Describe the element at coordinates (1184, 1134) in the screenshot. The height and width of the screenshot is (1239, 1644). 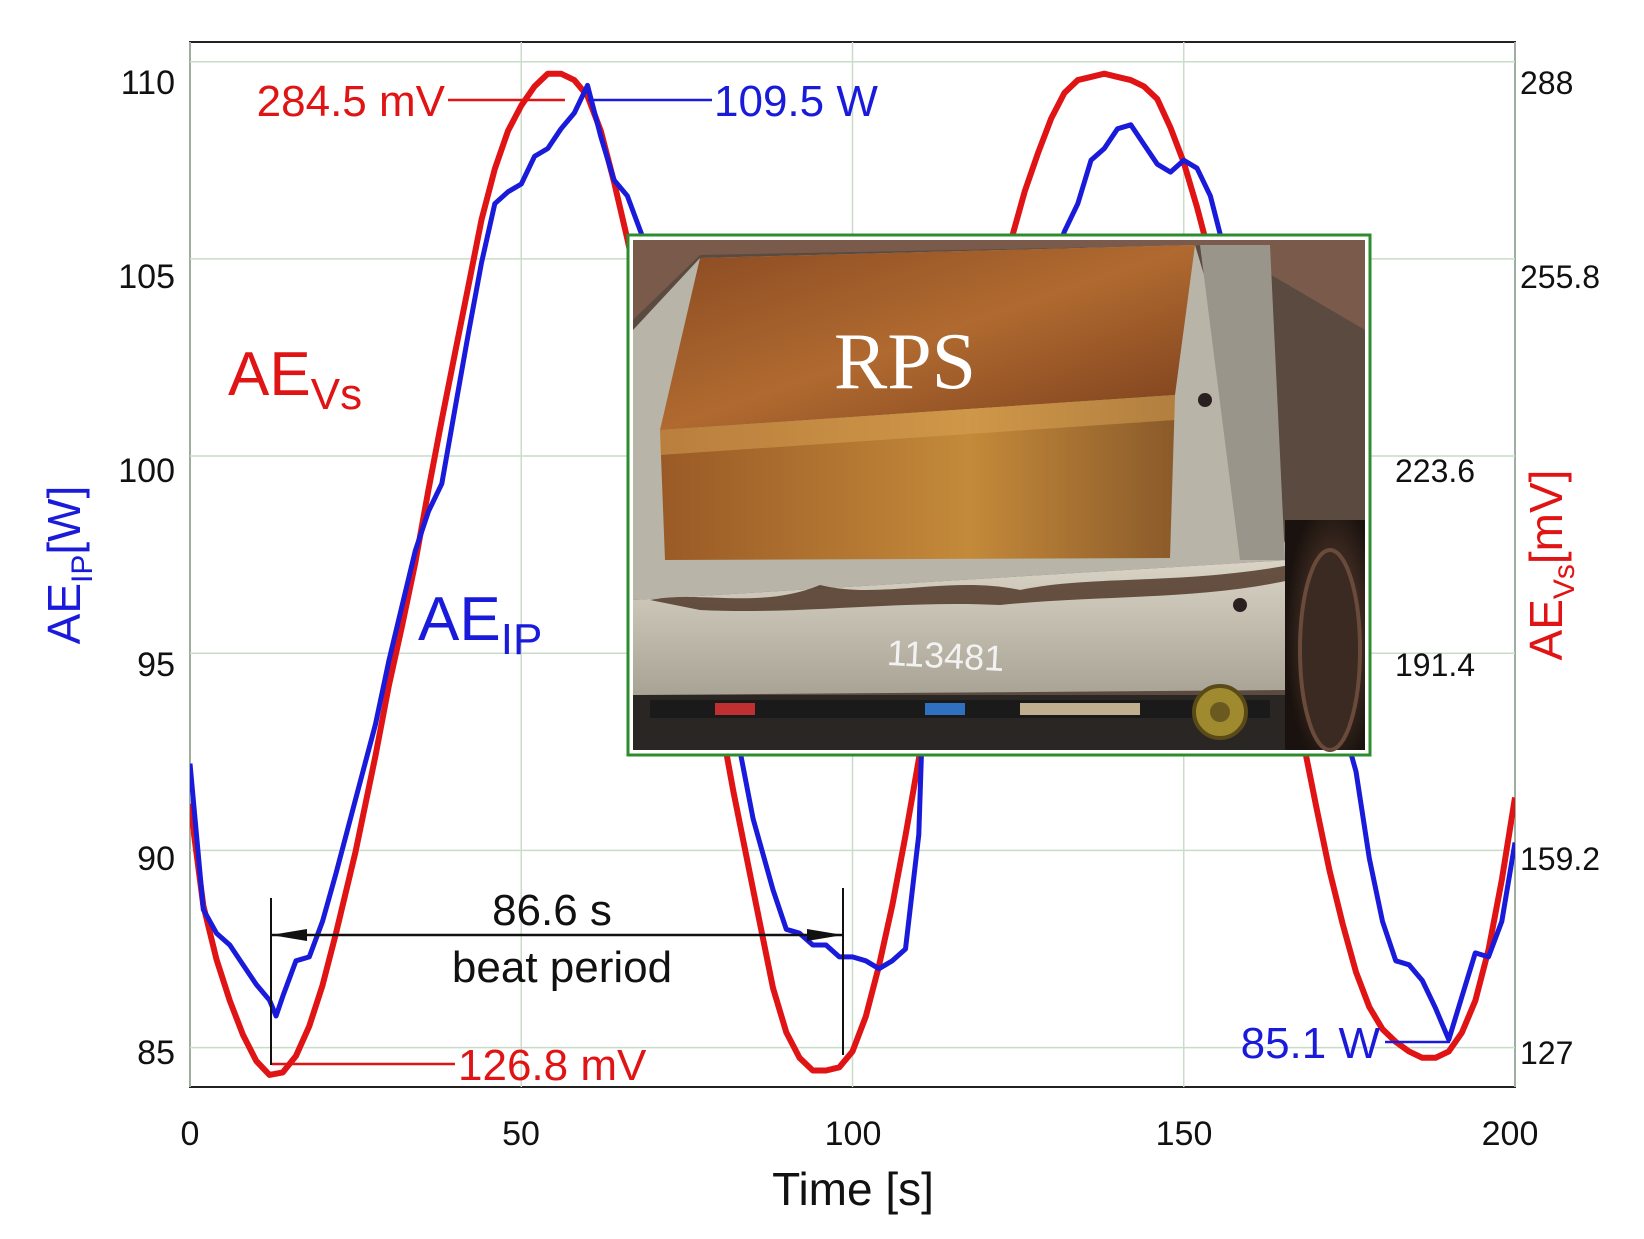
I see `x-tick-label: 150` at that location.